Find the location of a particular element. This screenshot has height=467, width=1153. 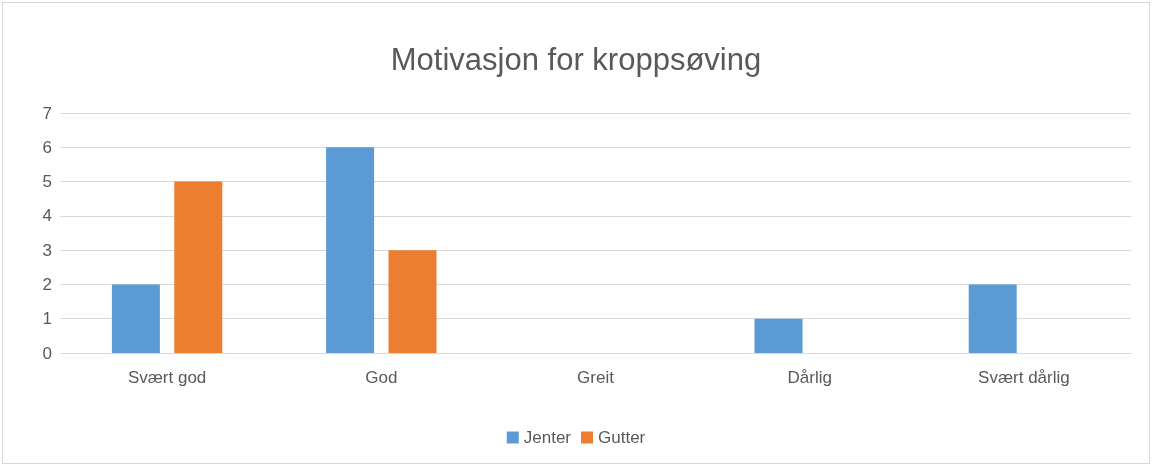

y-tick-label: 1 is located at coordinates (47, 319).